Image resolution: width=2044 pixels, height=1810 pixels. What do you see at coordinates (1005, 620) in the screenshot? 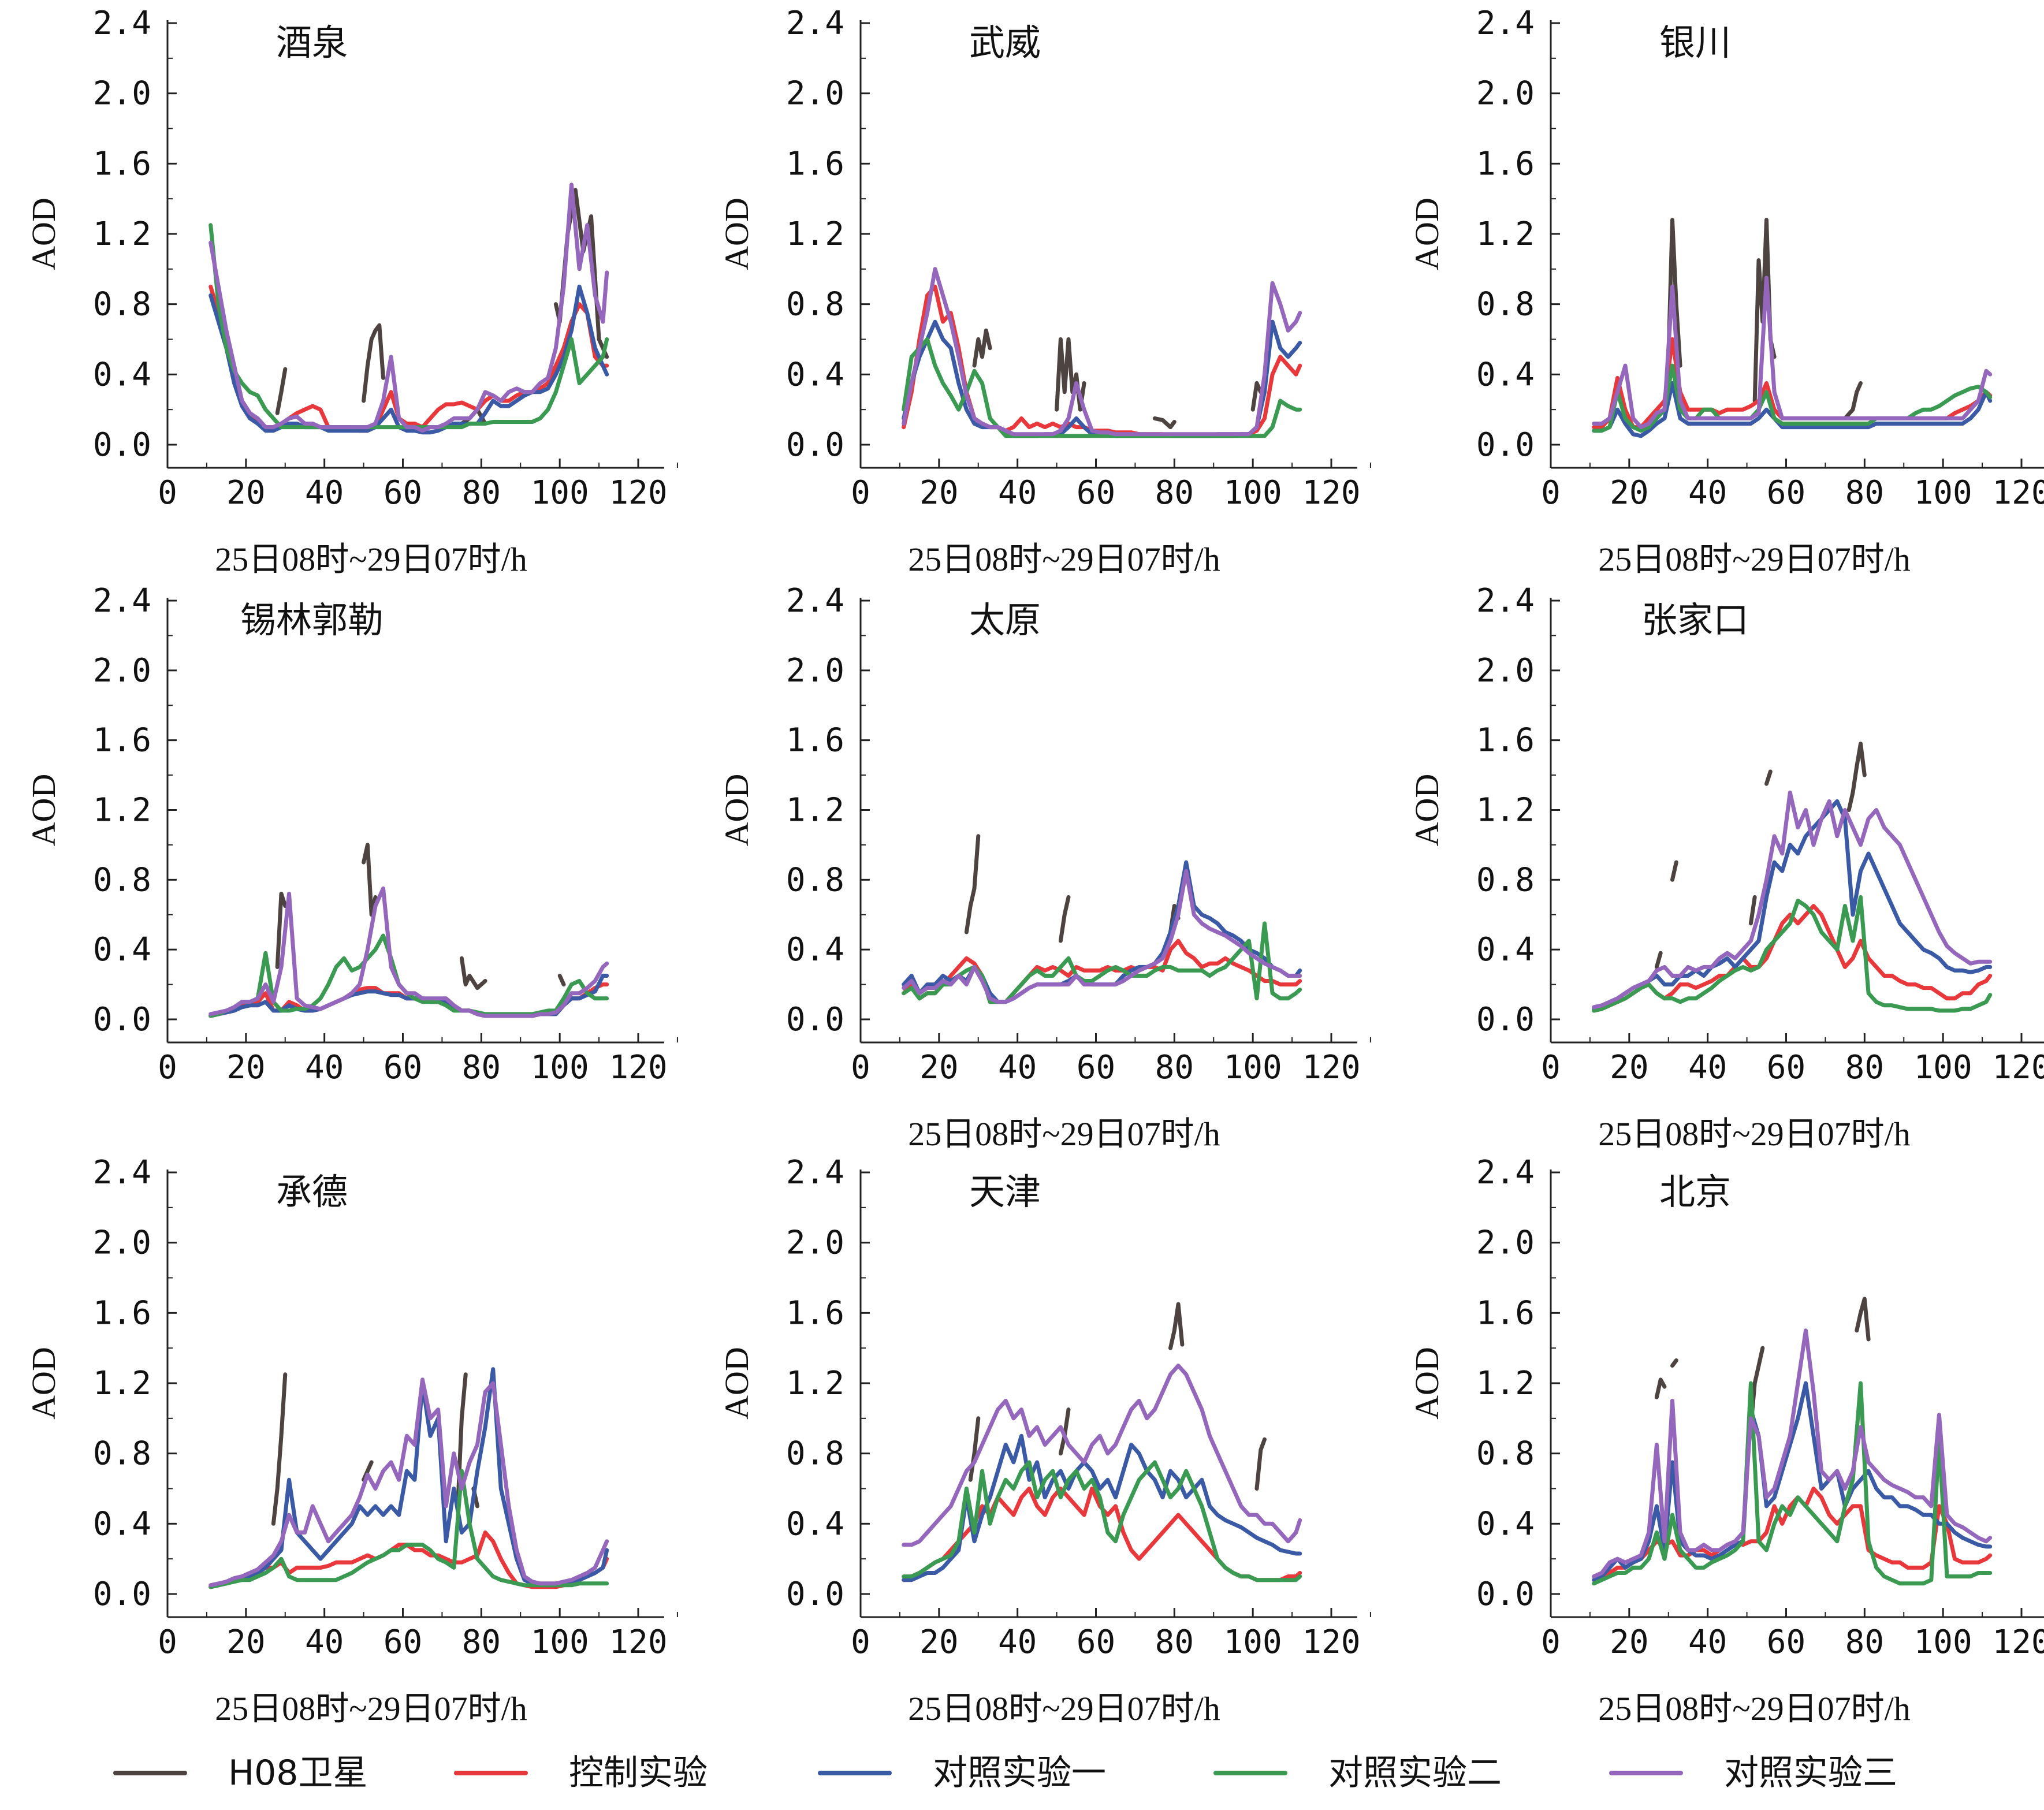
I see `panel-title: 太原` at bounding box center [1005, 620].